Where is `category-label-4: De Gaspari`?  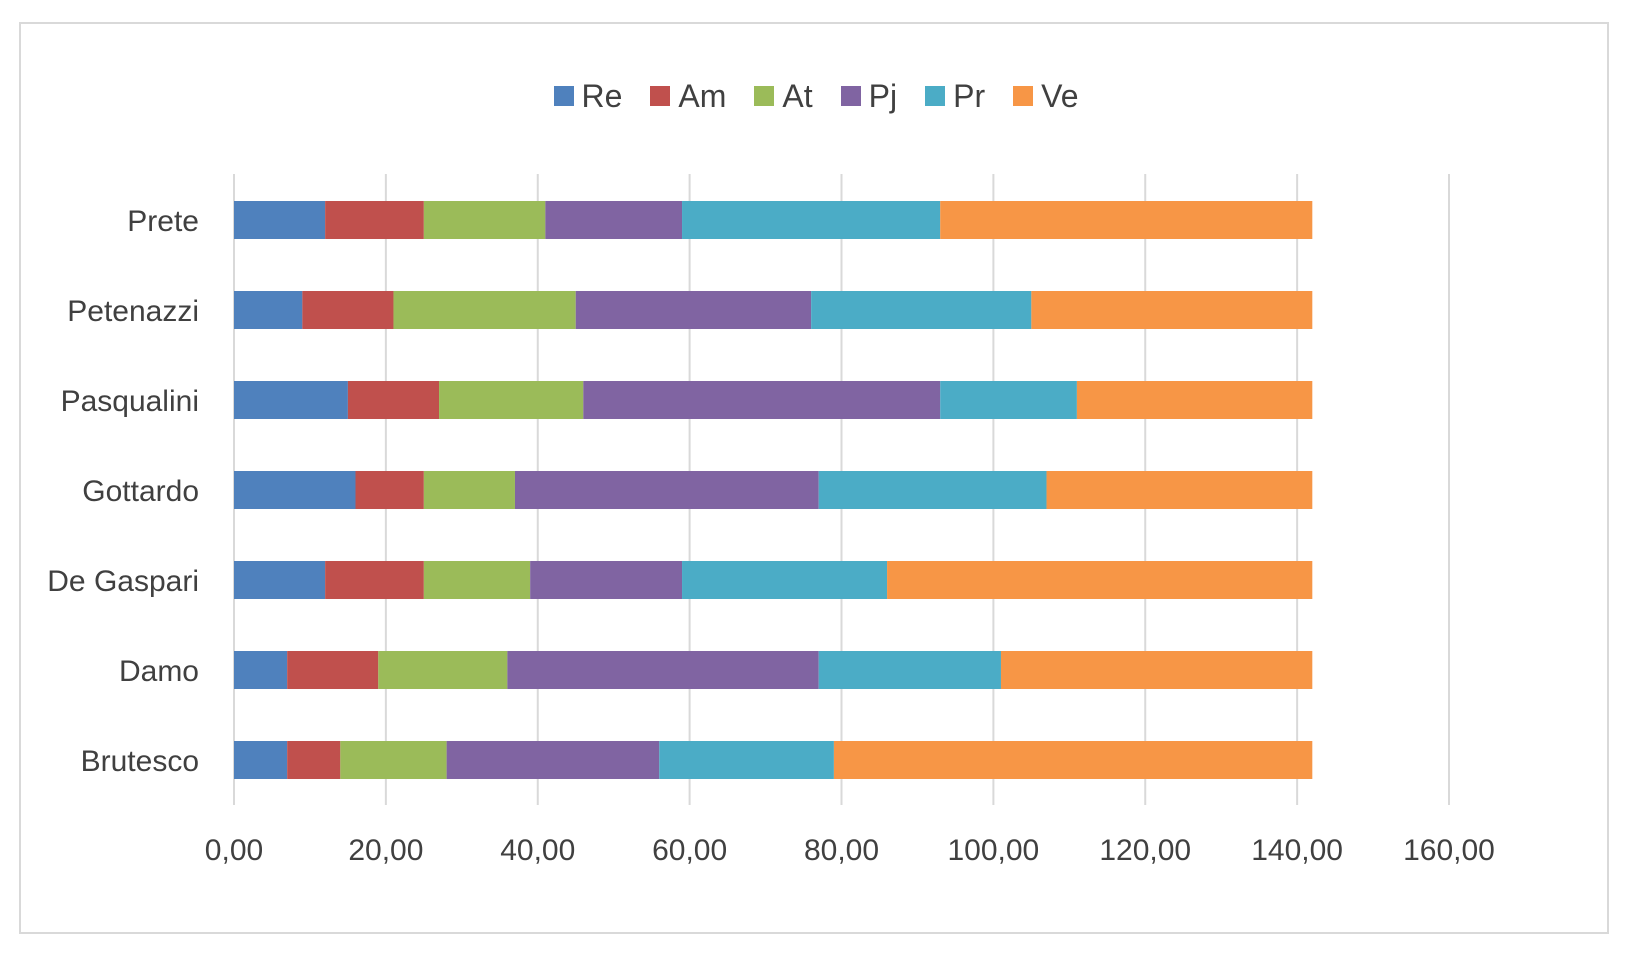
category-label-4: De Gaspari is located at coordinates (123, 581).